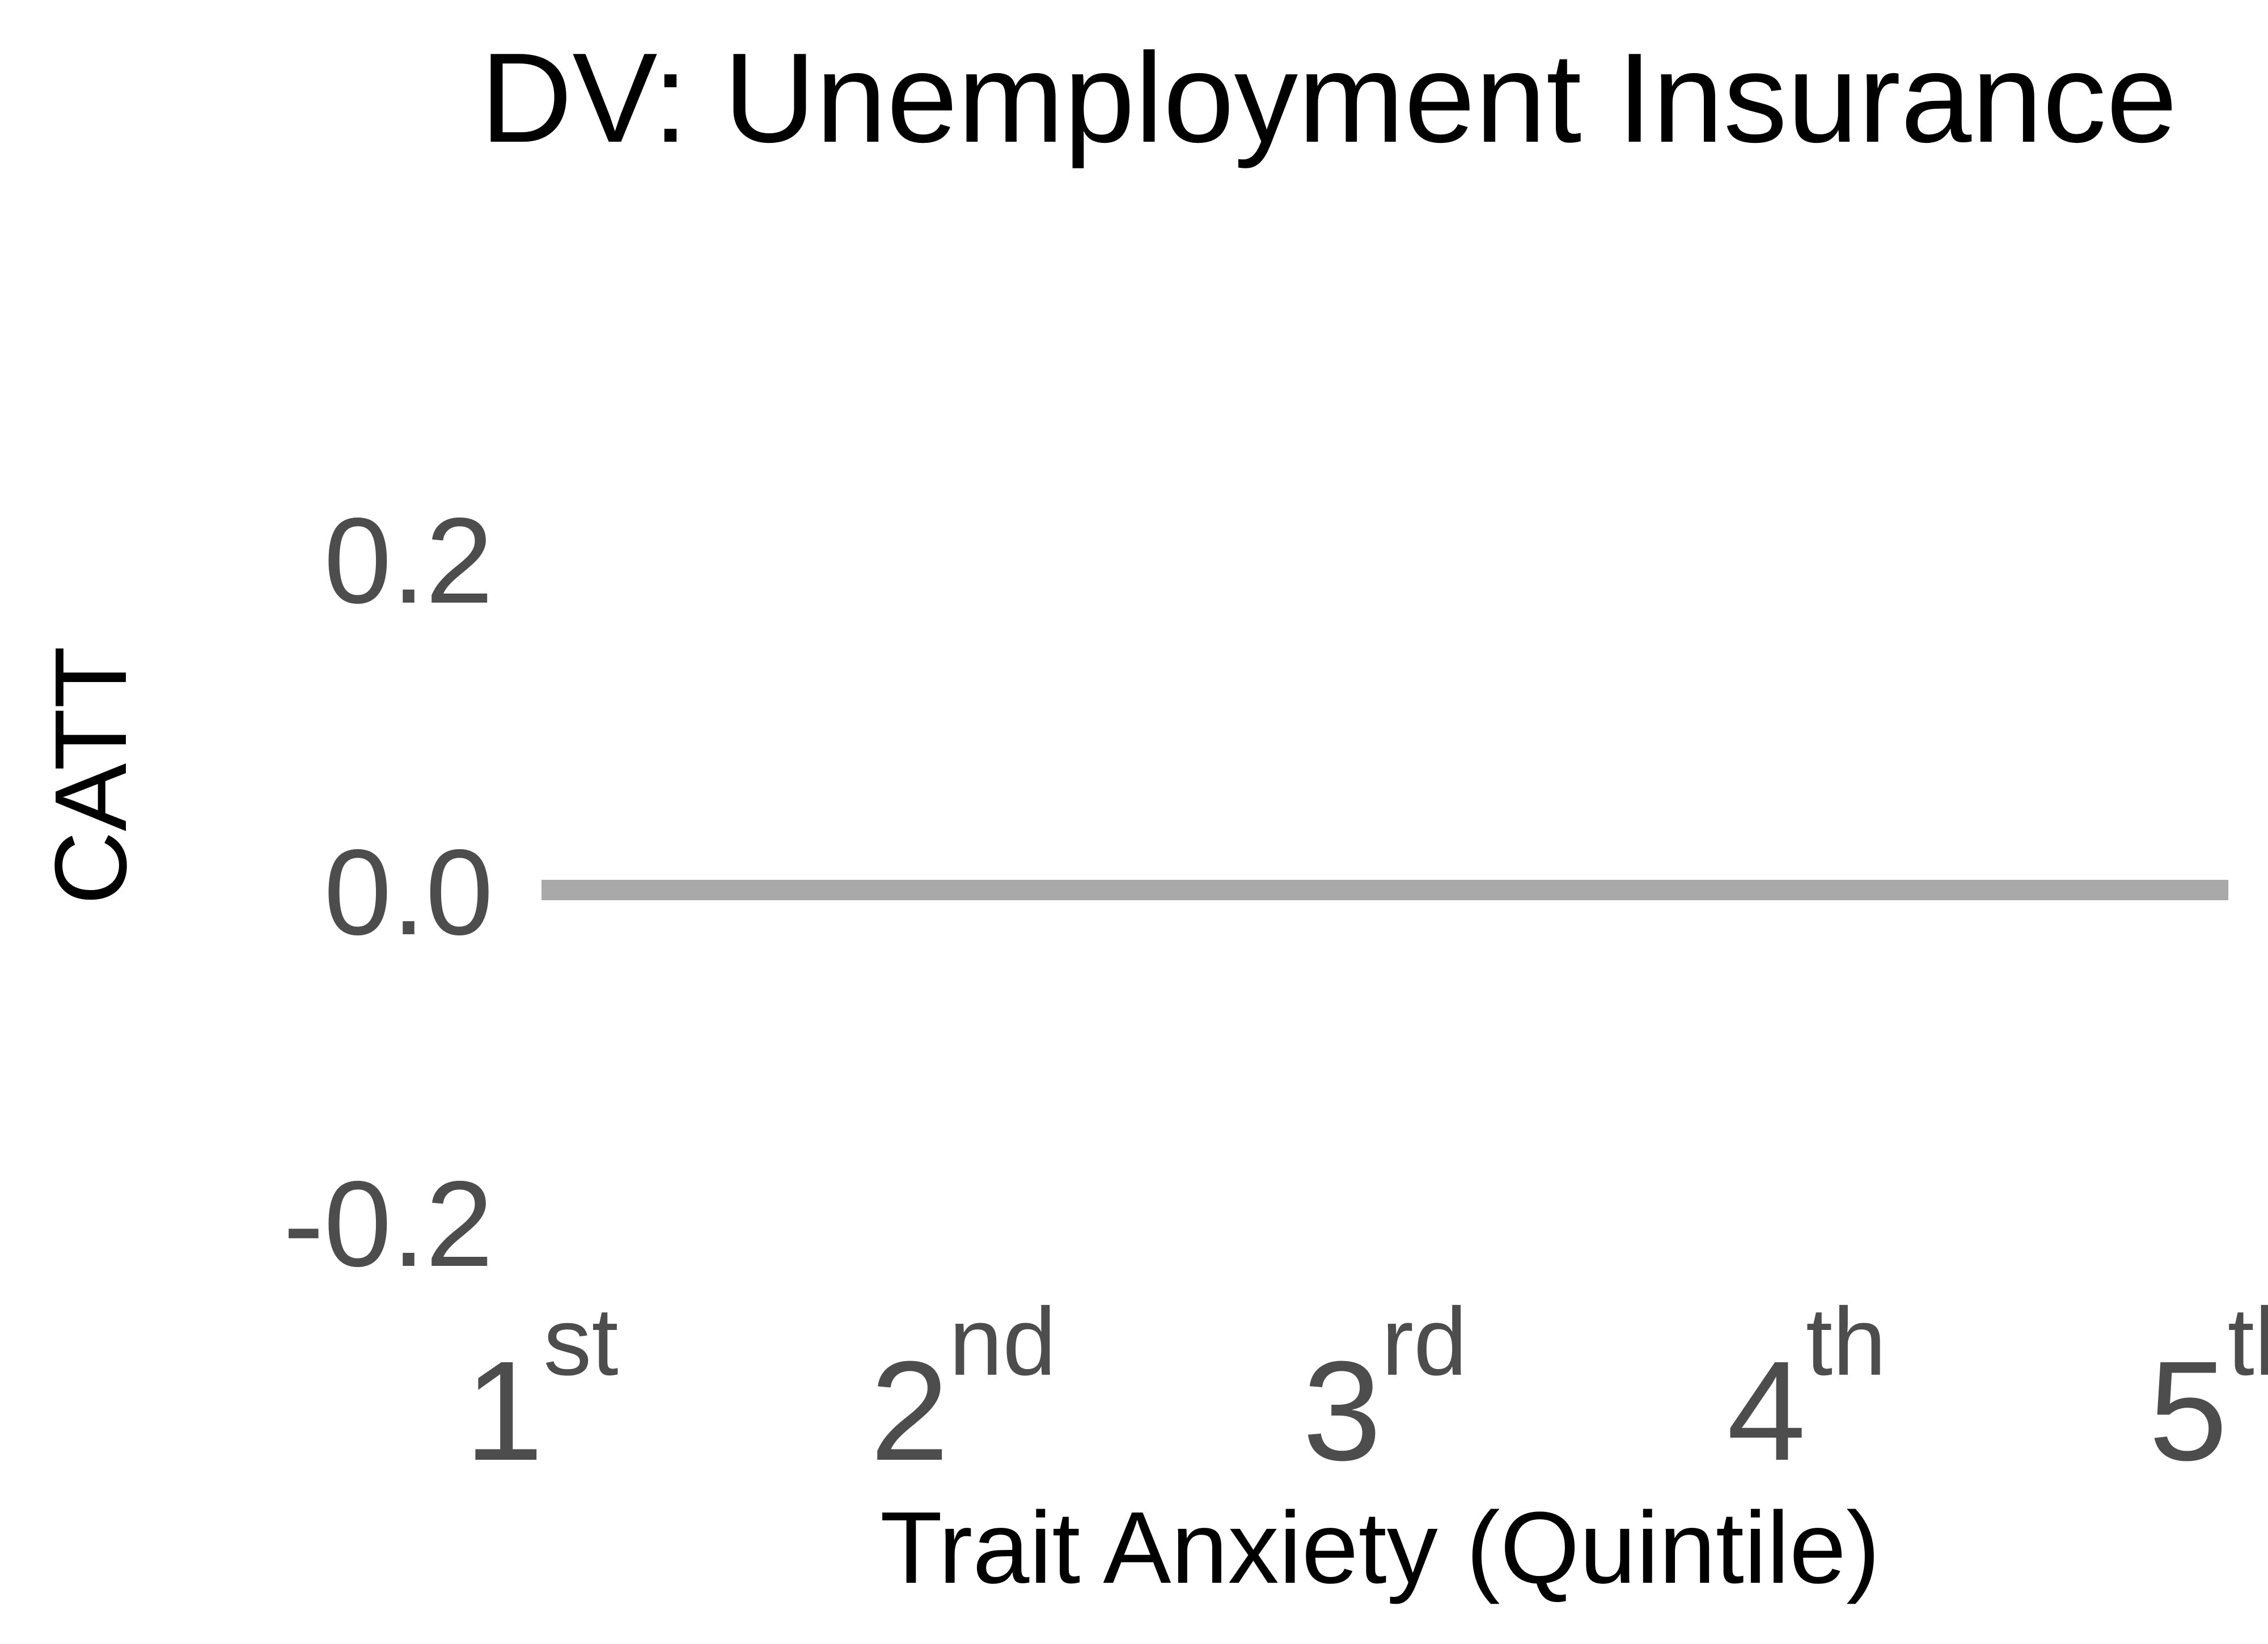 The height and width of the screenshot is (1644, 2268). Describe the element at coordinates (1341, 1411) in the screenshot. I see `x-tick-base: 3` at that location.